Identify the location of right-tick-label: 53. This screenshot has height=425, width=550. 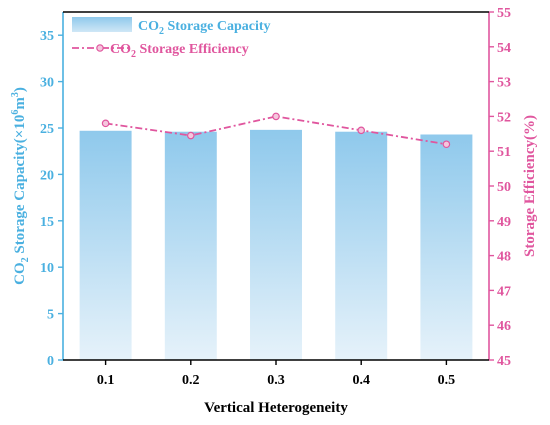
(504, 83).